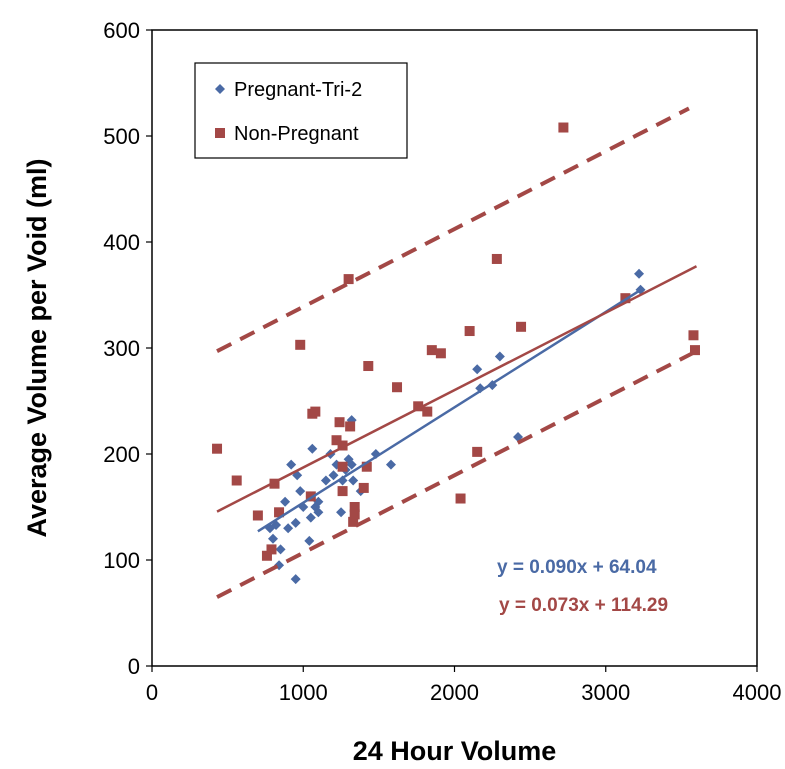 Image resolution: width=785 pixels, height=769 pixels. Describe the element at coordinates (577, 567) in the screenshot. I see `trendline-equation: y = 0.090x + 64.04` at that location.